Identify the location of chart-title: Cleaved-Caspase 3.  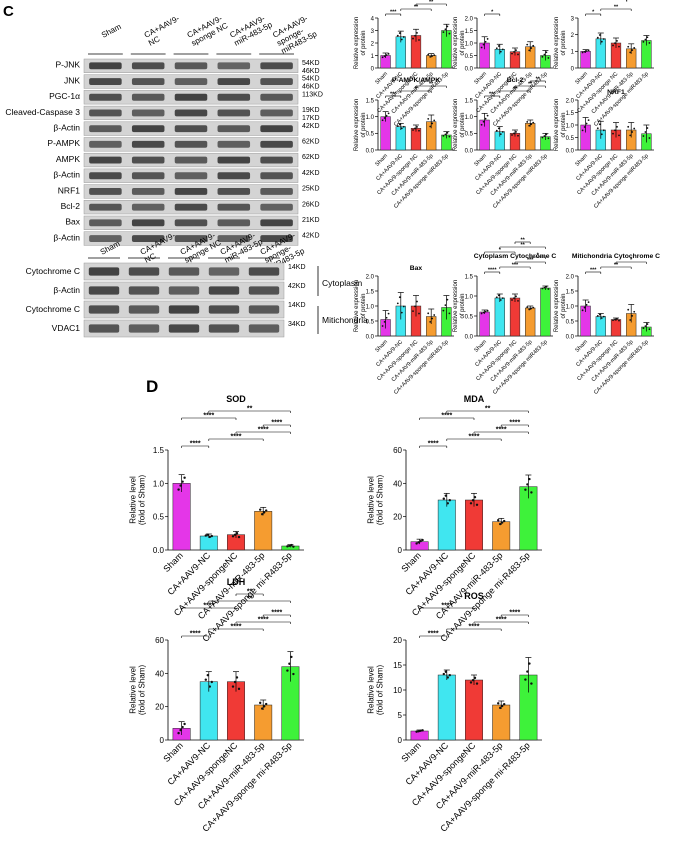
(616, 1).